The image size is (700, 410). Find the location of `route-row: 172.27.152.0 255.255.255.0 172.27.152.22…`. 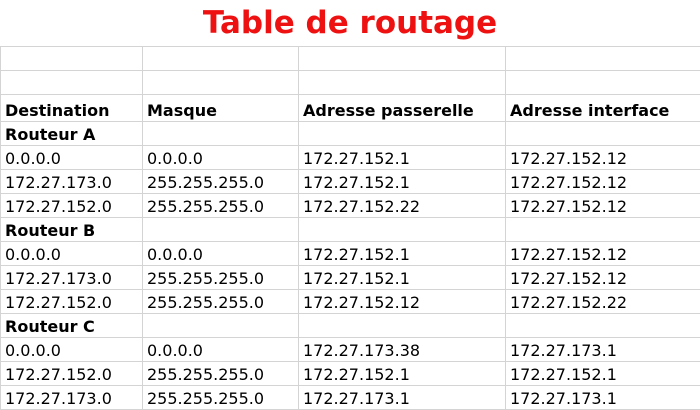

route-row: 172.27.152.0 255.255.255.0 172.27.152.22… is located at coordinates (350, 206).